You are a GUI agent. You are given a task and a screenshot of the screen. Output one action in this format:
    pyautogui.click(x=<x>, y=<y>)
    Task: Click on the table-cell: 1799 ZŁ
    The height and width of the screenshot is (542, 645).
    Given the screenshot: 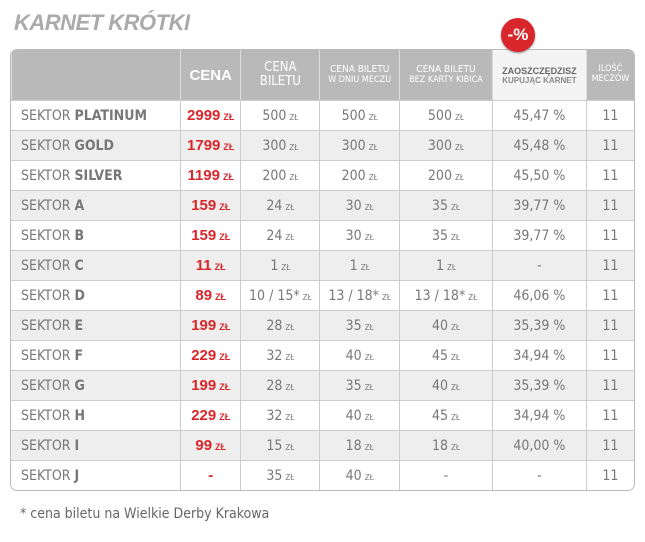 What is the action you would take?
    pyautogui.click(x=210, y=145)
    